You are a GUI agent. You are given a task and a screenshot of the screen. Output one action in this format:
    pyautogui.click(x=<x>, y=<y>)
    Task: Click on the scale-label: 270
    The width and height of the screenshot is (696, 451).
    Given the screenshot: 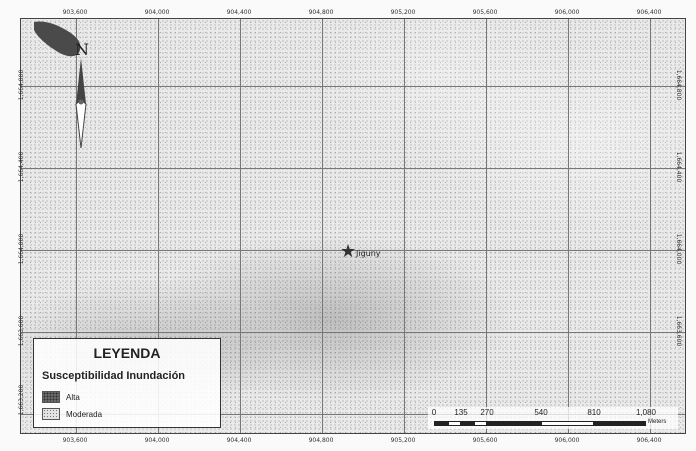 What is the action you would take?
    pyautogui.click(x=487, y=412)
    